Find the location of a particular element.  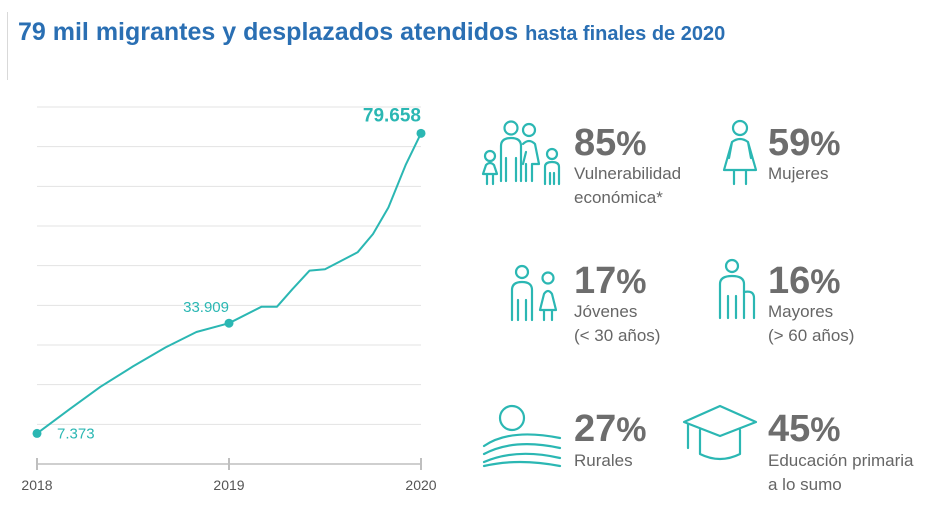

data-label: 7.373 is located at coordinates (76, 433).